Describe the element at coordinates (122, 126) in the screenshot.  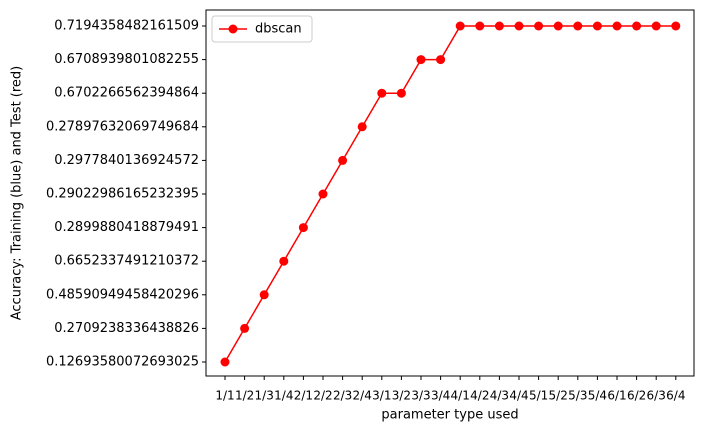
I see `y-tick-label: 0.27897632069749684` at that location.